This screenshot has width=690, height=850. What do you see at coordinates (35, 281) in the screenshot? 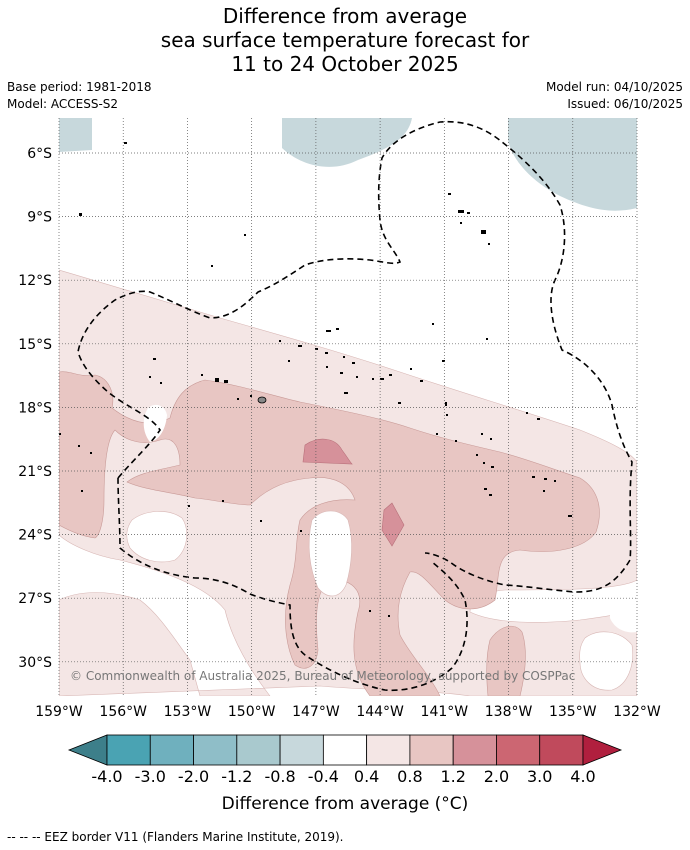
I see `lat-tick-label: 12°S` at bounding box center [35, 281].